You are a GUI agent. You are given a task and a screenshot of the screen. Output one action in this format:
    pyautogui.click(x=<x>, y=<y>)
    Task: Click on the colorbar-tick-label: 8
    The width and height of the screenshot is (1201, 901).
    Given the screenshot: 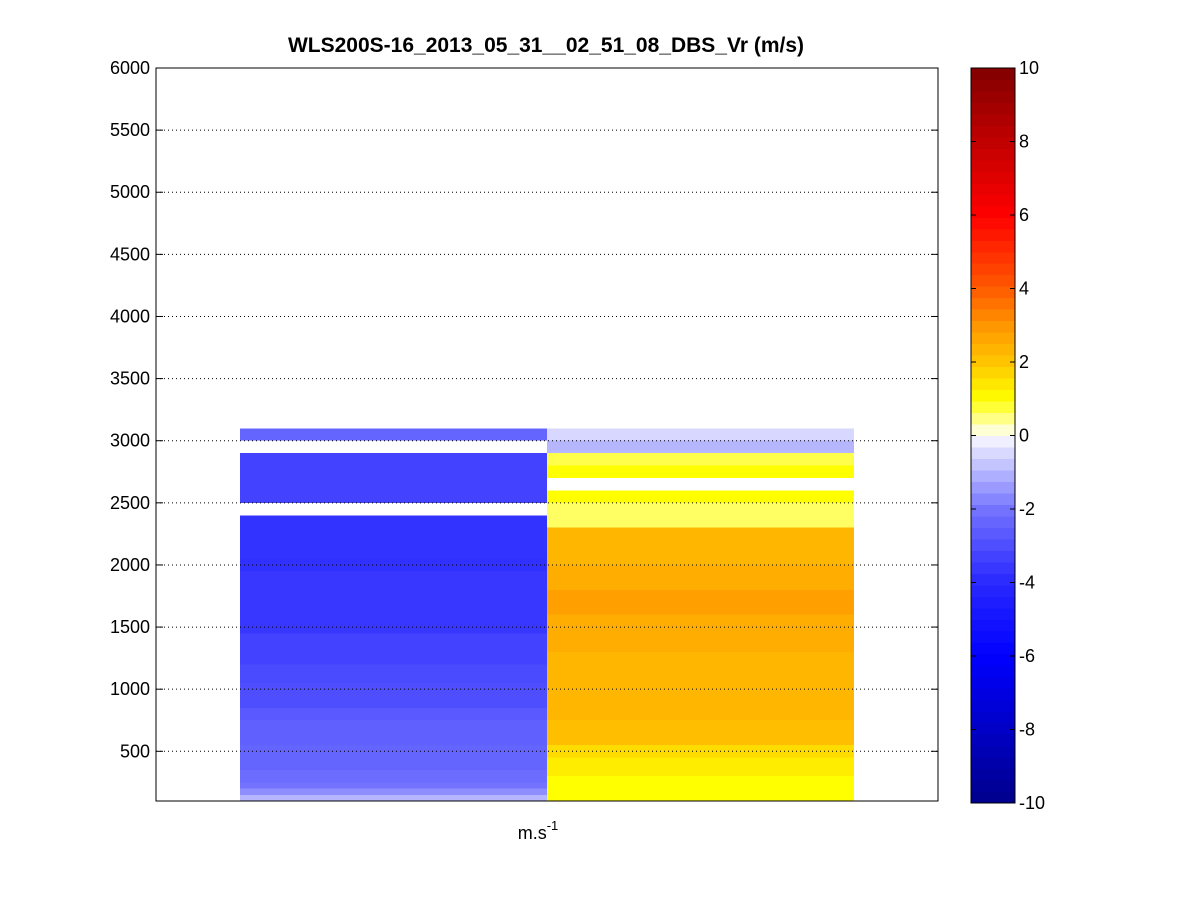 What is the action you would take?
    pyautogui.click(x=1024, y=142)
    